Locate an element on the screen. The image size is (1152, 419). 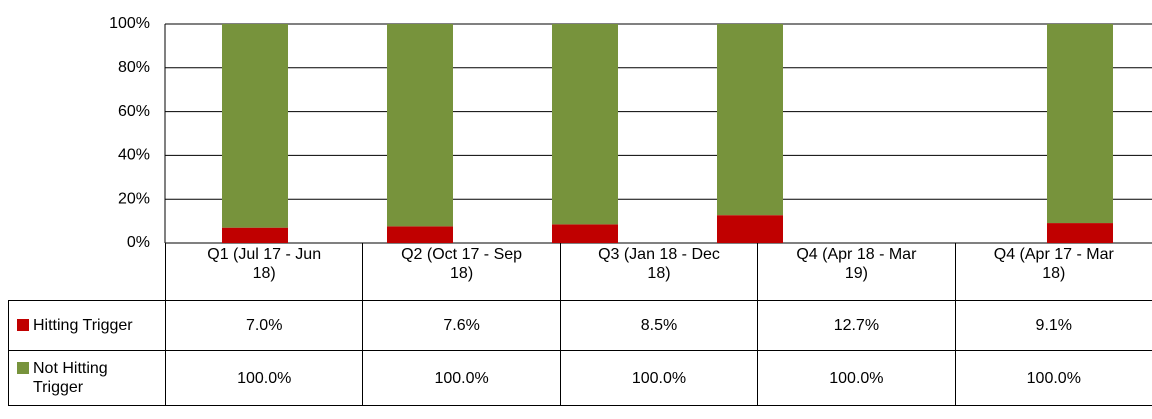
table-value: 9.1% is located at coordinates (1053, 325).